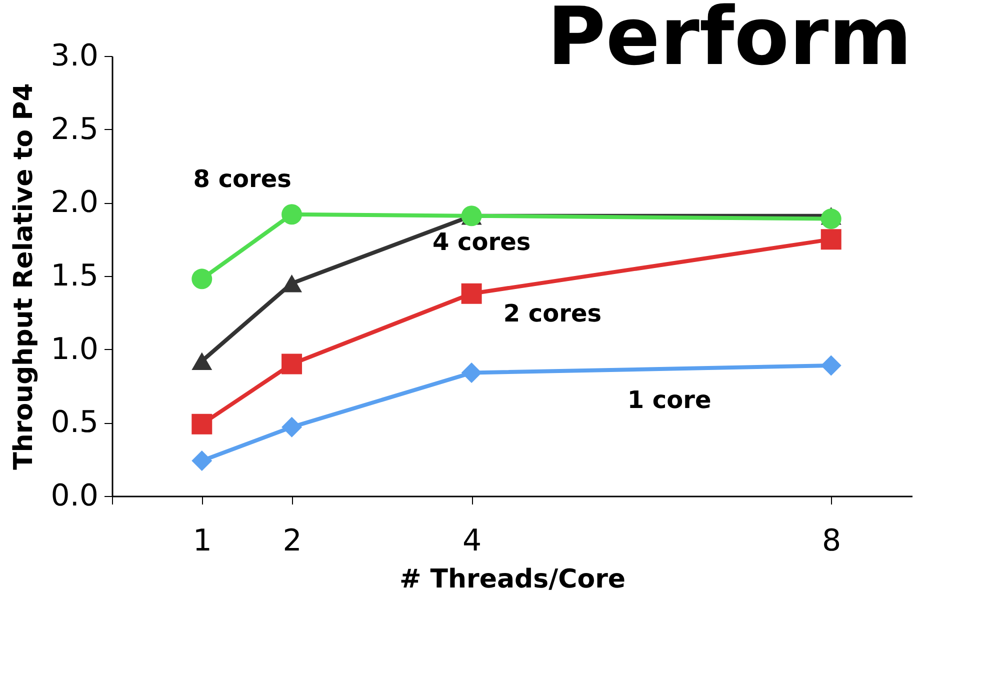 Image resolution: width=1000 pixels, height=684 pixels. Describe the element at coordinates (832, 541) in the screenshot. I see `x-tick-label: 8` at that location.